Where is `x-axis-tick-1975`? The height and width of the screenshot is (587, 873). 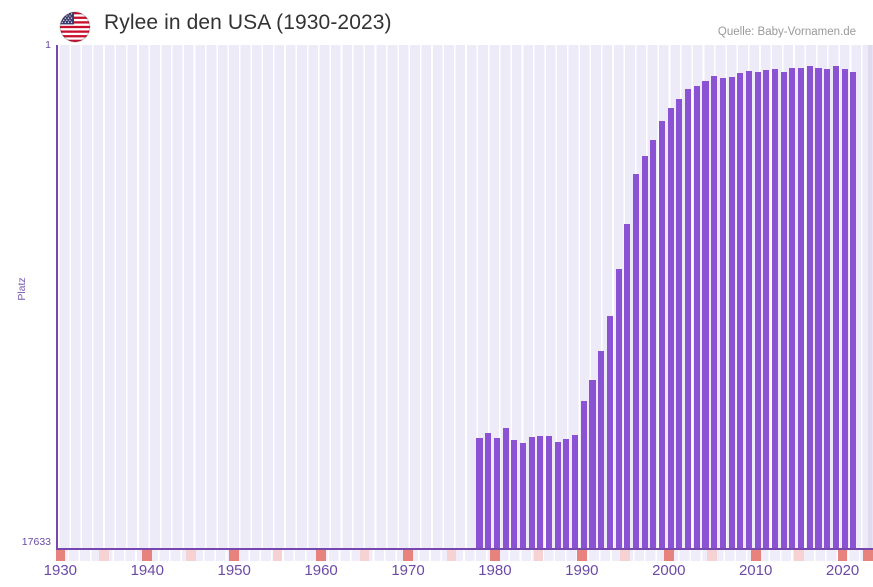 x-axis-tick-1975 is located at coordinates (451, 555).